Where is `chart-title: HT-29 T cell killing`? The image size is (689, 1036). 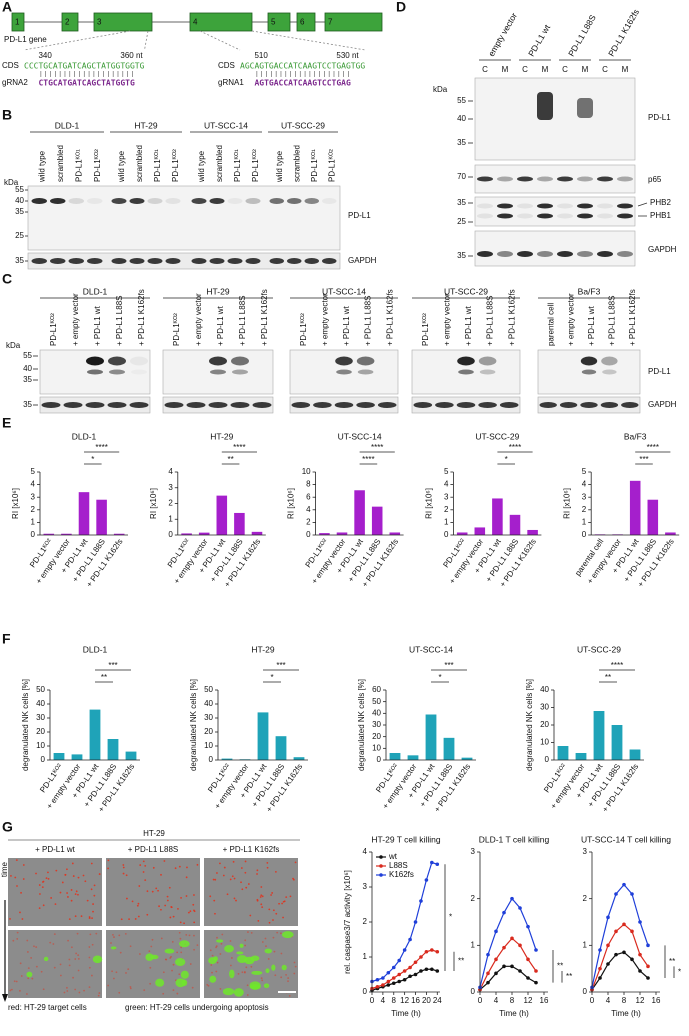
chart-title: HT-29 T cell killing is located at coordinates (405, 839).